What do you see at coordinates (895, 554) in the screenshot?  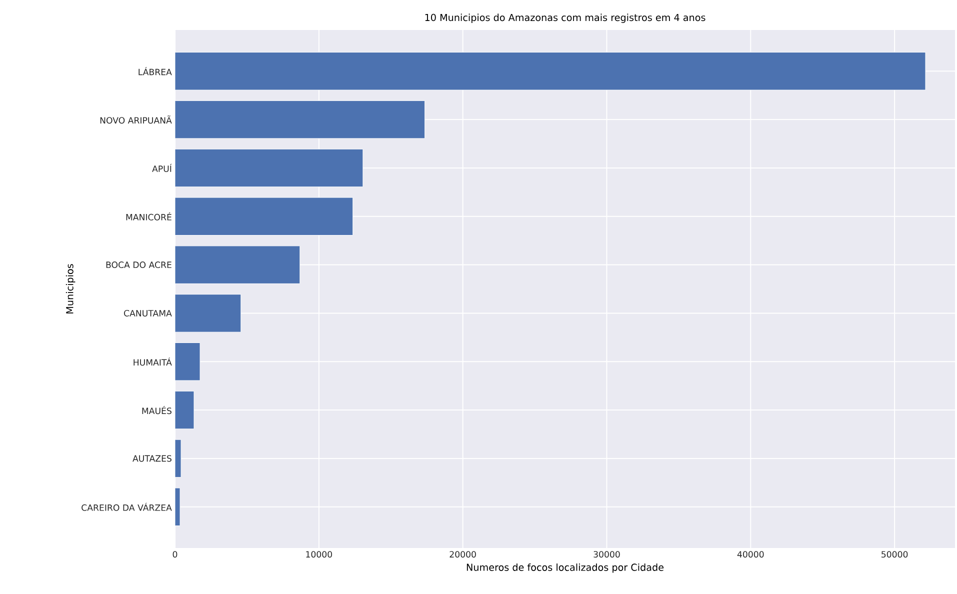 I see `x-tick-label: 50000` at bounding box center [895, 554].